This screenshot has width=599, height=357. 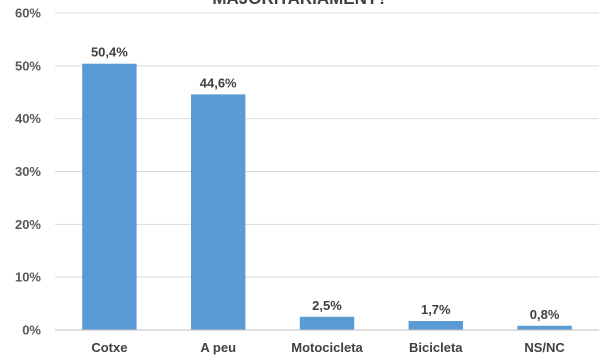 I want to click on data-label: 0,8%, so click(x=545, y=314).